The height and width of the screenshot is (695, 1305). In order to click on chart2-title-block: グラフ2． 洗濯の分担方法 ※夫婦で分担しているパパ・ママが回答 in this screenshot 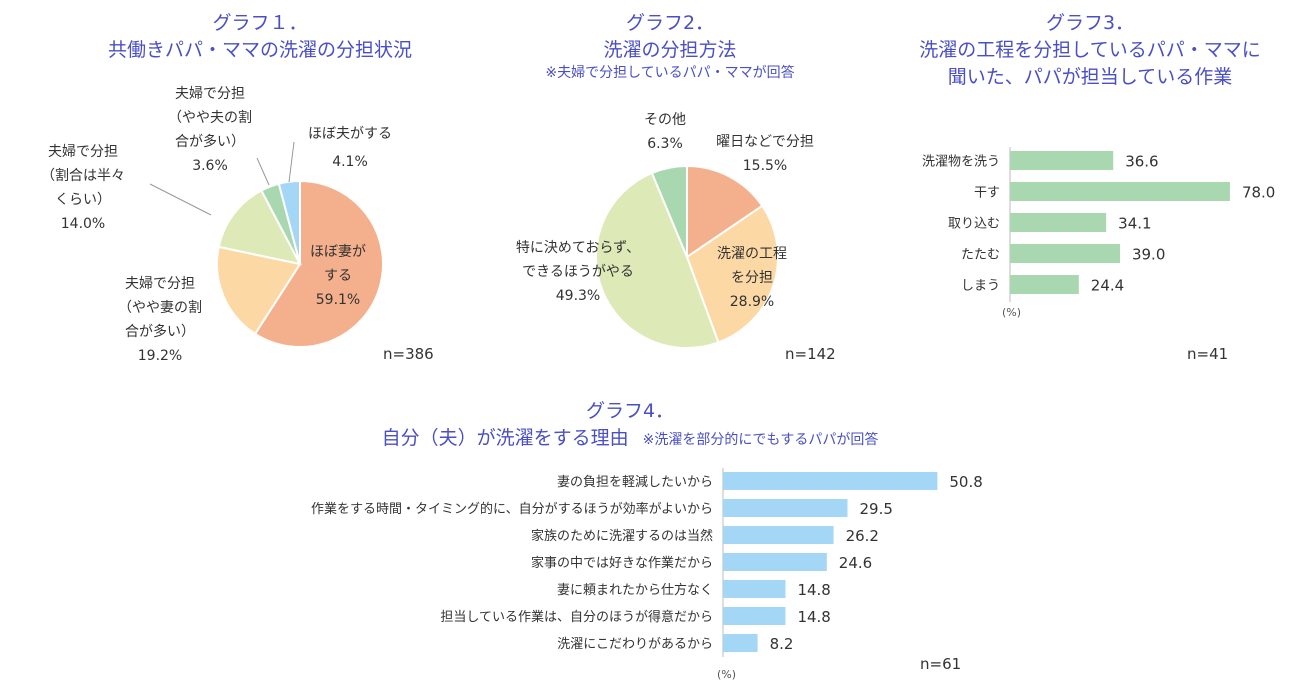, I will do `click(670, 46)`.